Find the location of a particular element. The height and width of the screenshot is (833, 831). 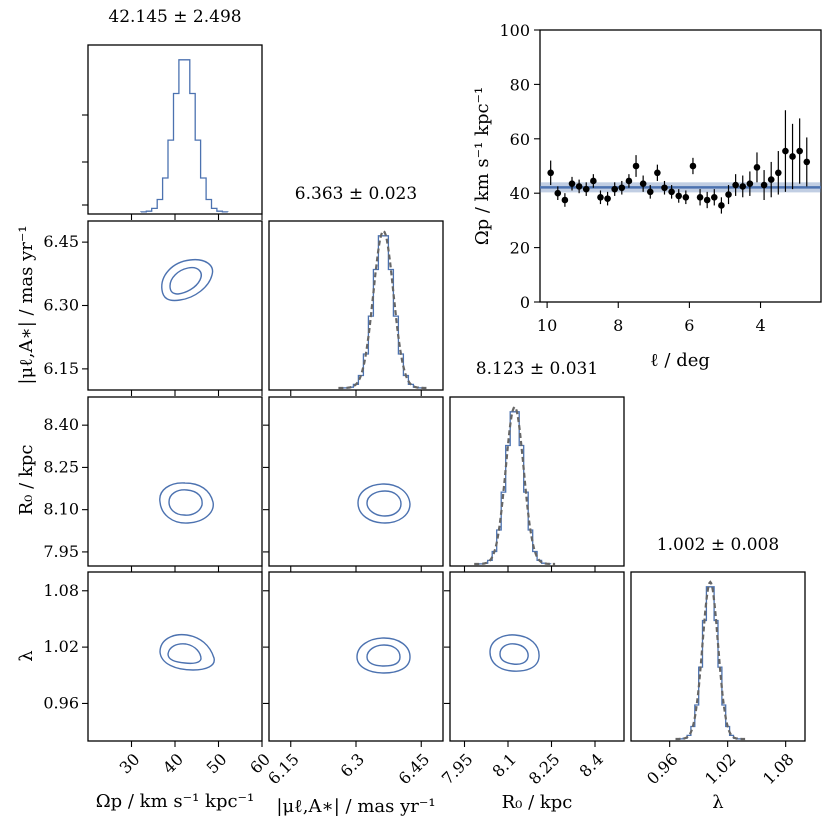

xtick-label: 30 is located at coordinates (130, 764).